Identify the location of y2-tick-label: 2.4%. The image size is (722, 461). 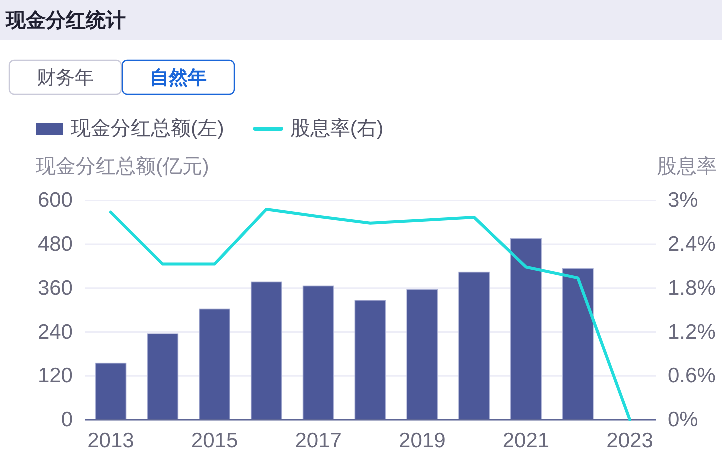
(692, 244).